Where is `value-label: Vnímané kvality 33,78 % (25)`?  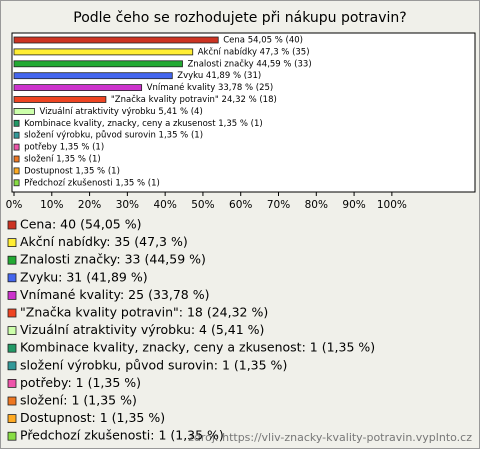 value-label: Vnímané kvality 33,78 % (25) is located at coordinates (210, 87).